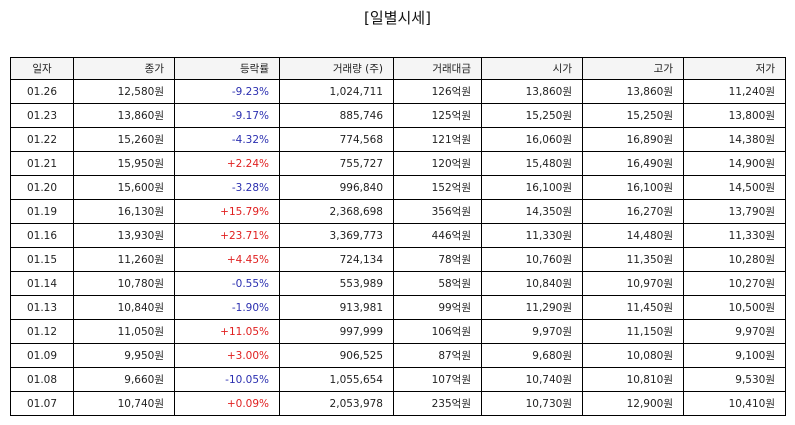 Image resolution: width=795 pixels, height=425 pixels. I want to click on close-cell: 10,840원, so click(124, 307).